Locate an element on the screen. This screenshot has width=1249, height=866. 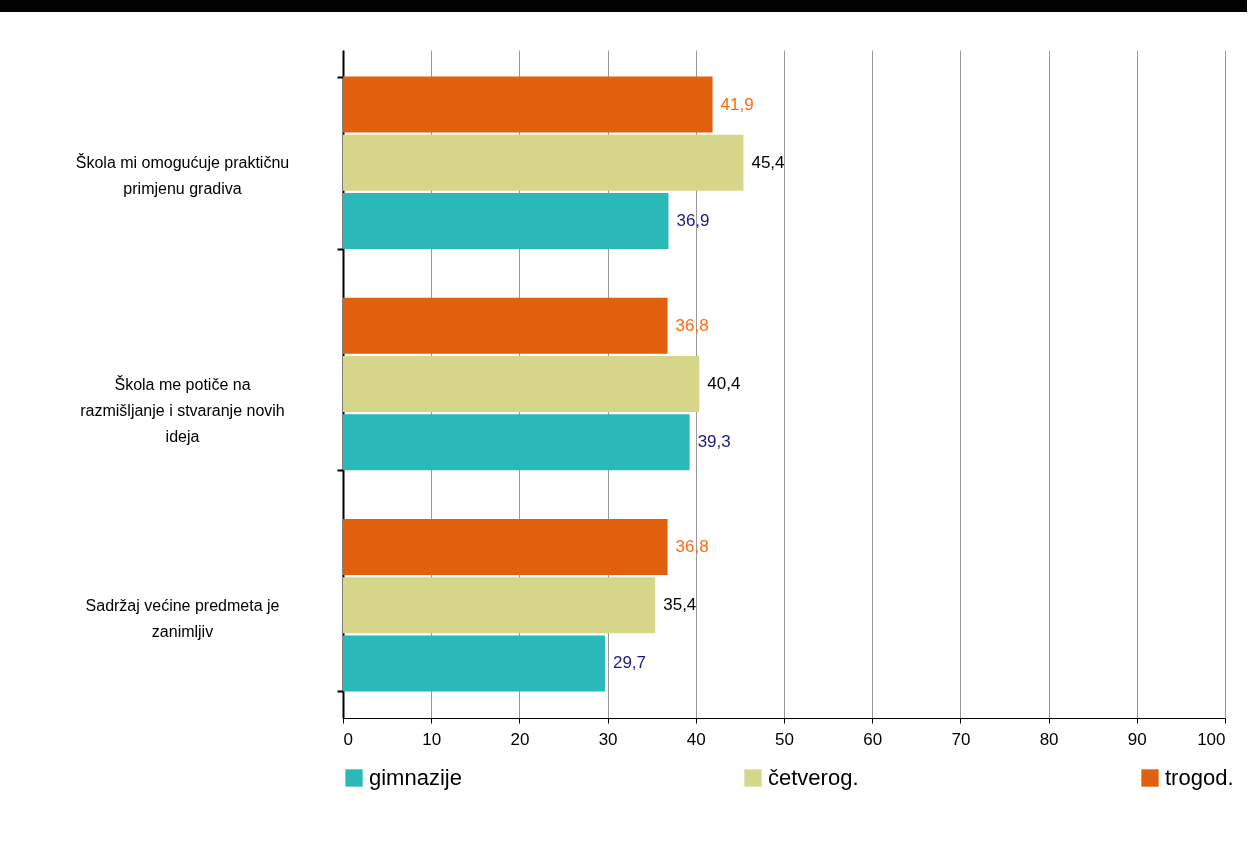
x-tick-label: 40 is located at coordinates (696, 739).